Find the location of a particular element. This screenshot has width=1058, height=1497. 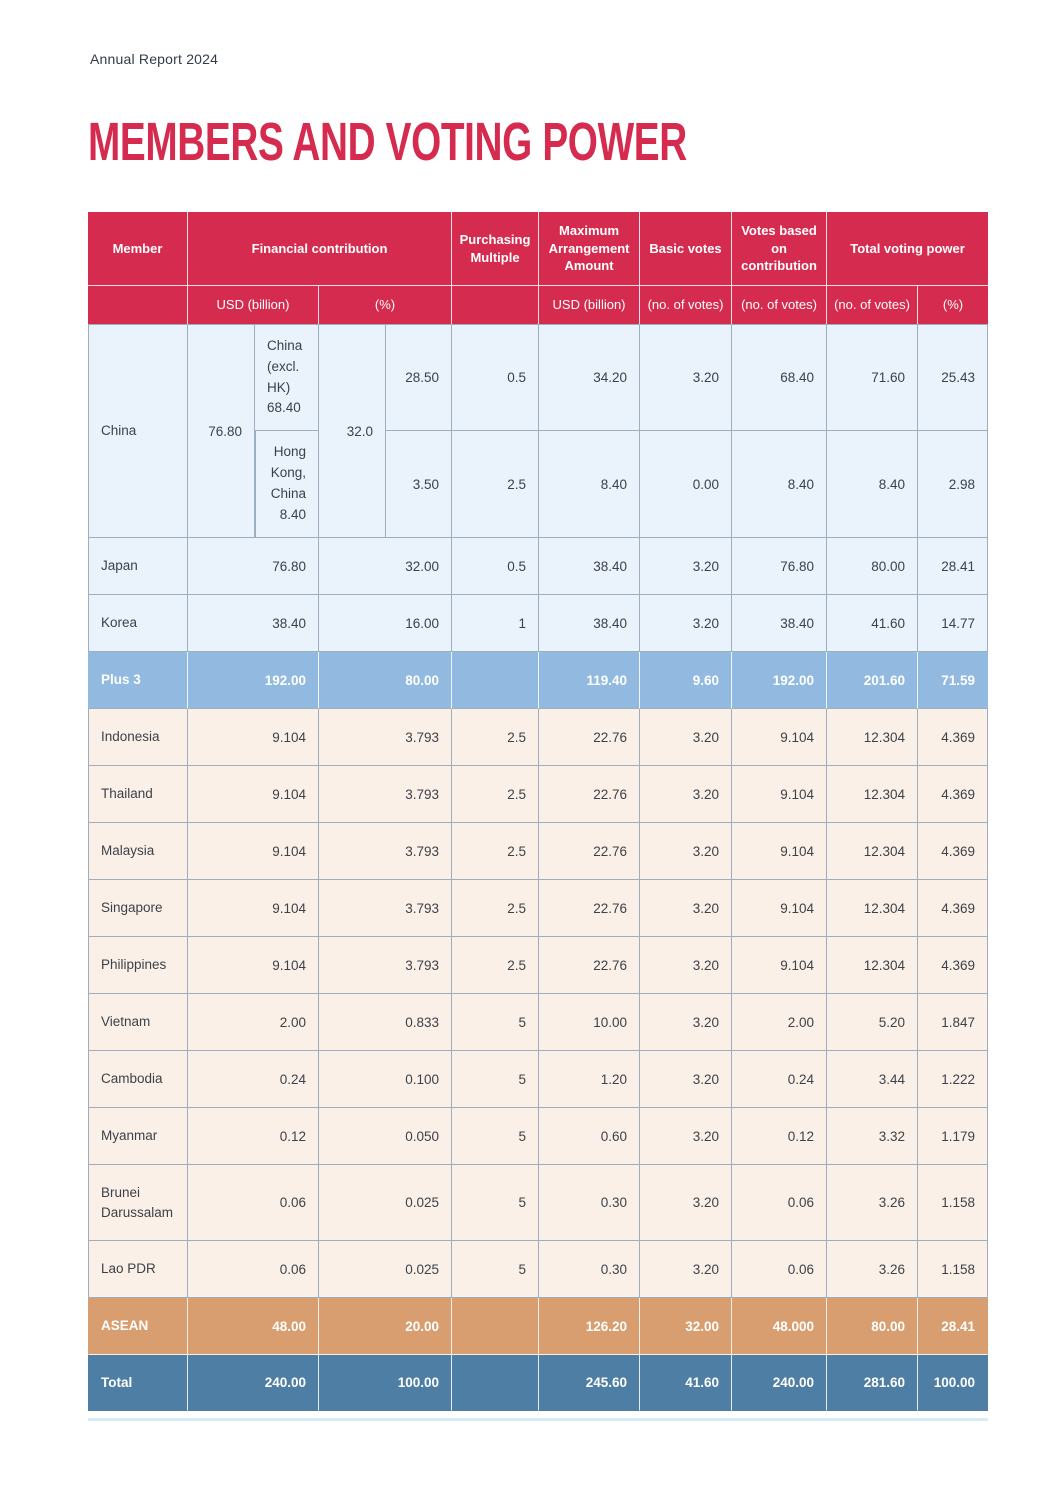

value-cell: 32.00 is located at coordinates (686, 1326).